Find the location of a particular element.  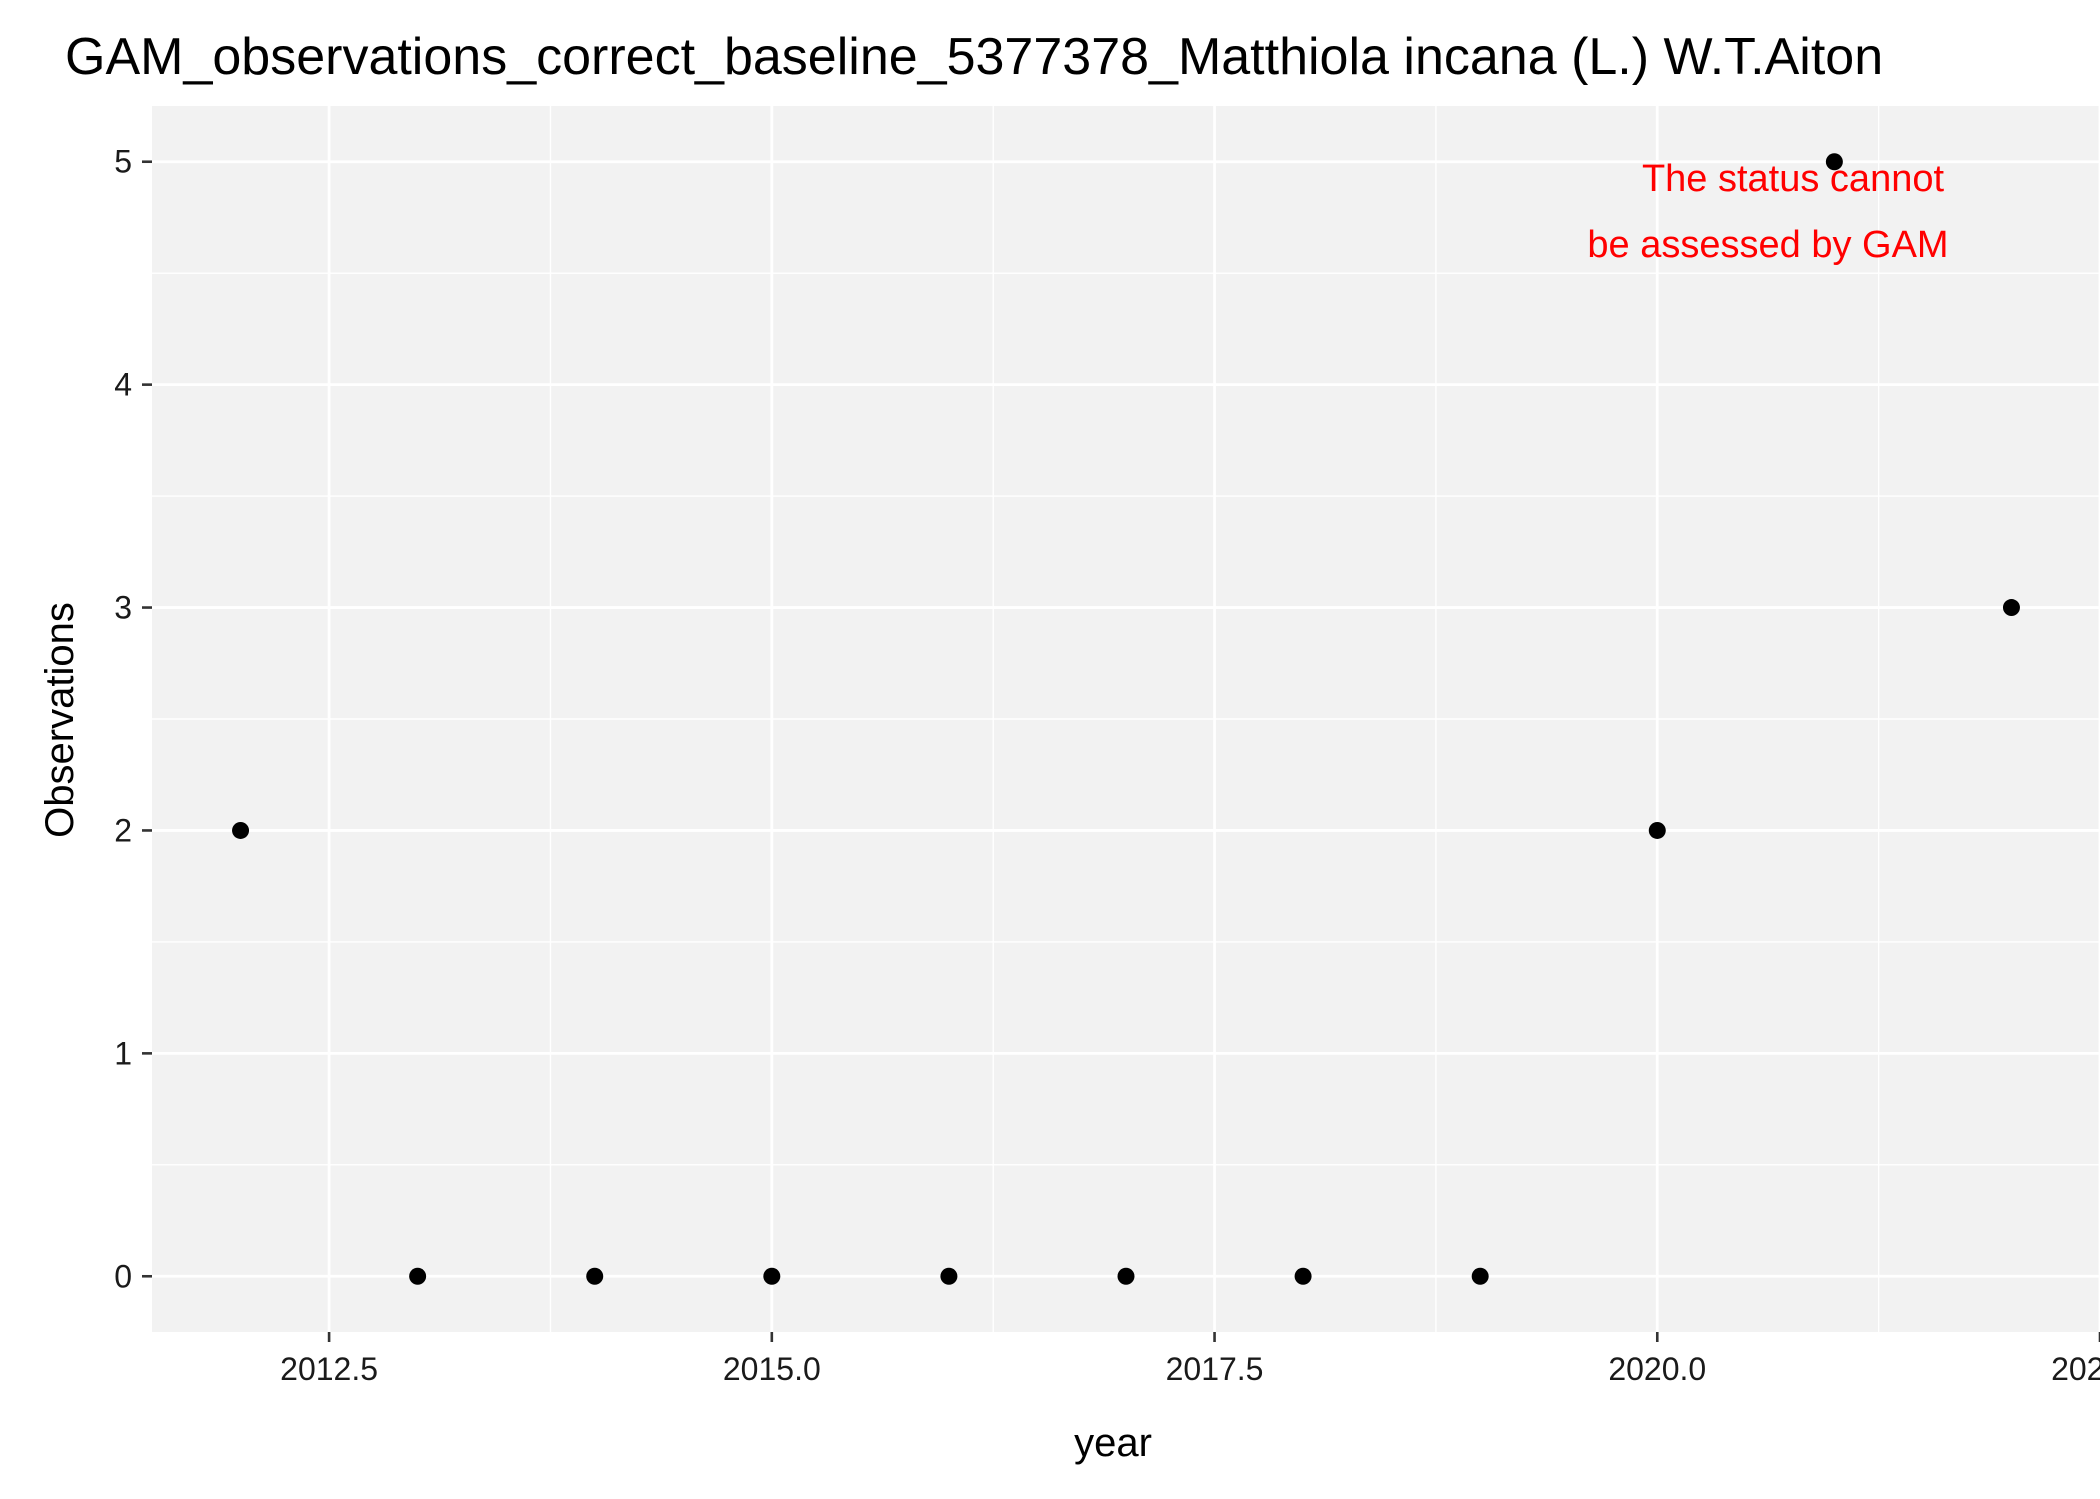

x-axis-title: year is located at coordinates (1113, 1443).